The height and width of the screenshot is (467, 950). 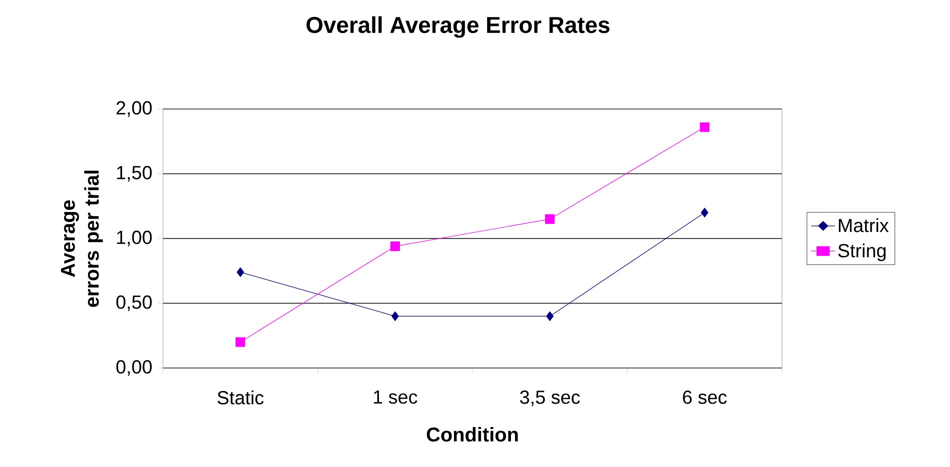 What do you see at coordinates (82, 238) in the screenshot?
I see `y-axis-title: Average errors per trial` at bounding box center [82, 238].